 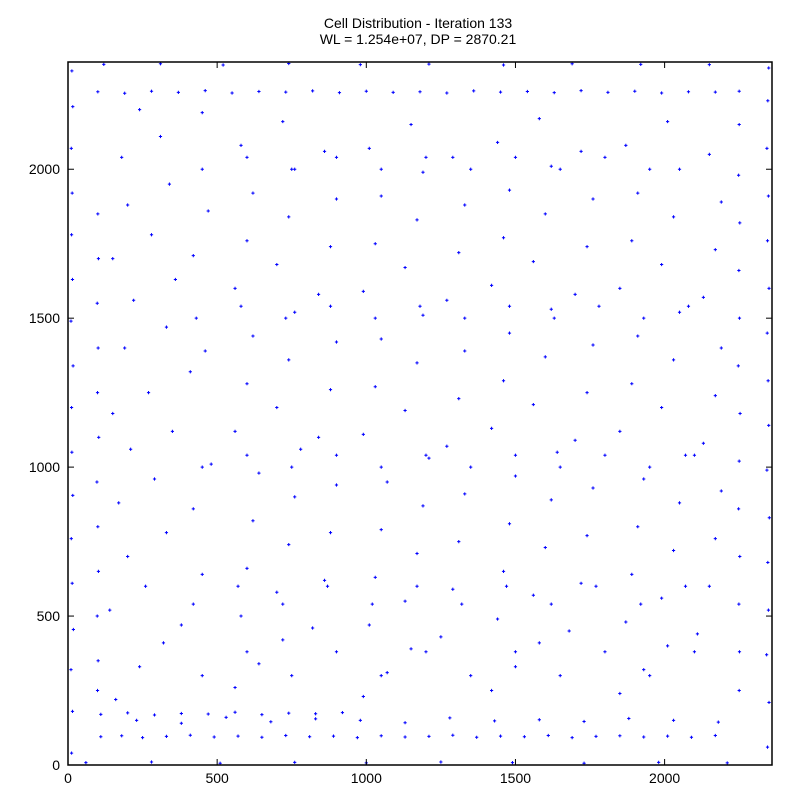 I want to click on chart-title: Cell Distribution - Iteration 133, so click(x=418, y=23).